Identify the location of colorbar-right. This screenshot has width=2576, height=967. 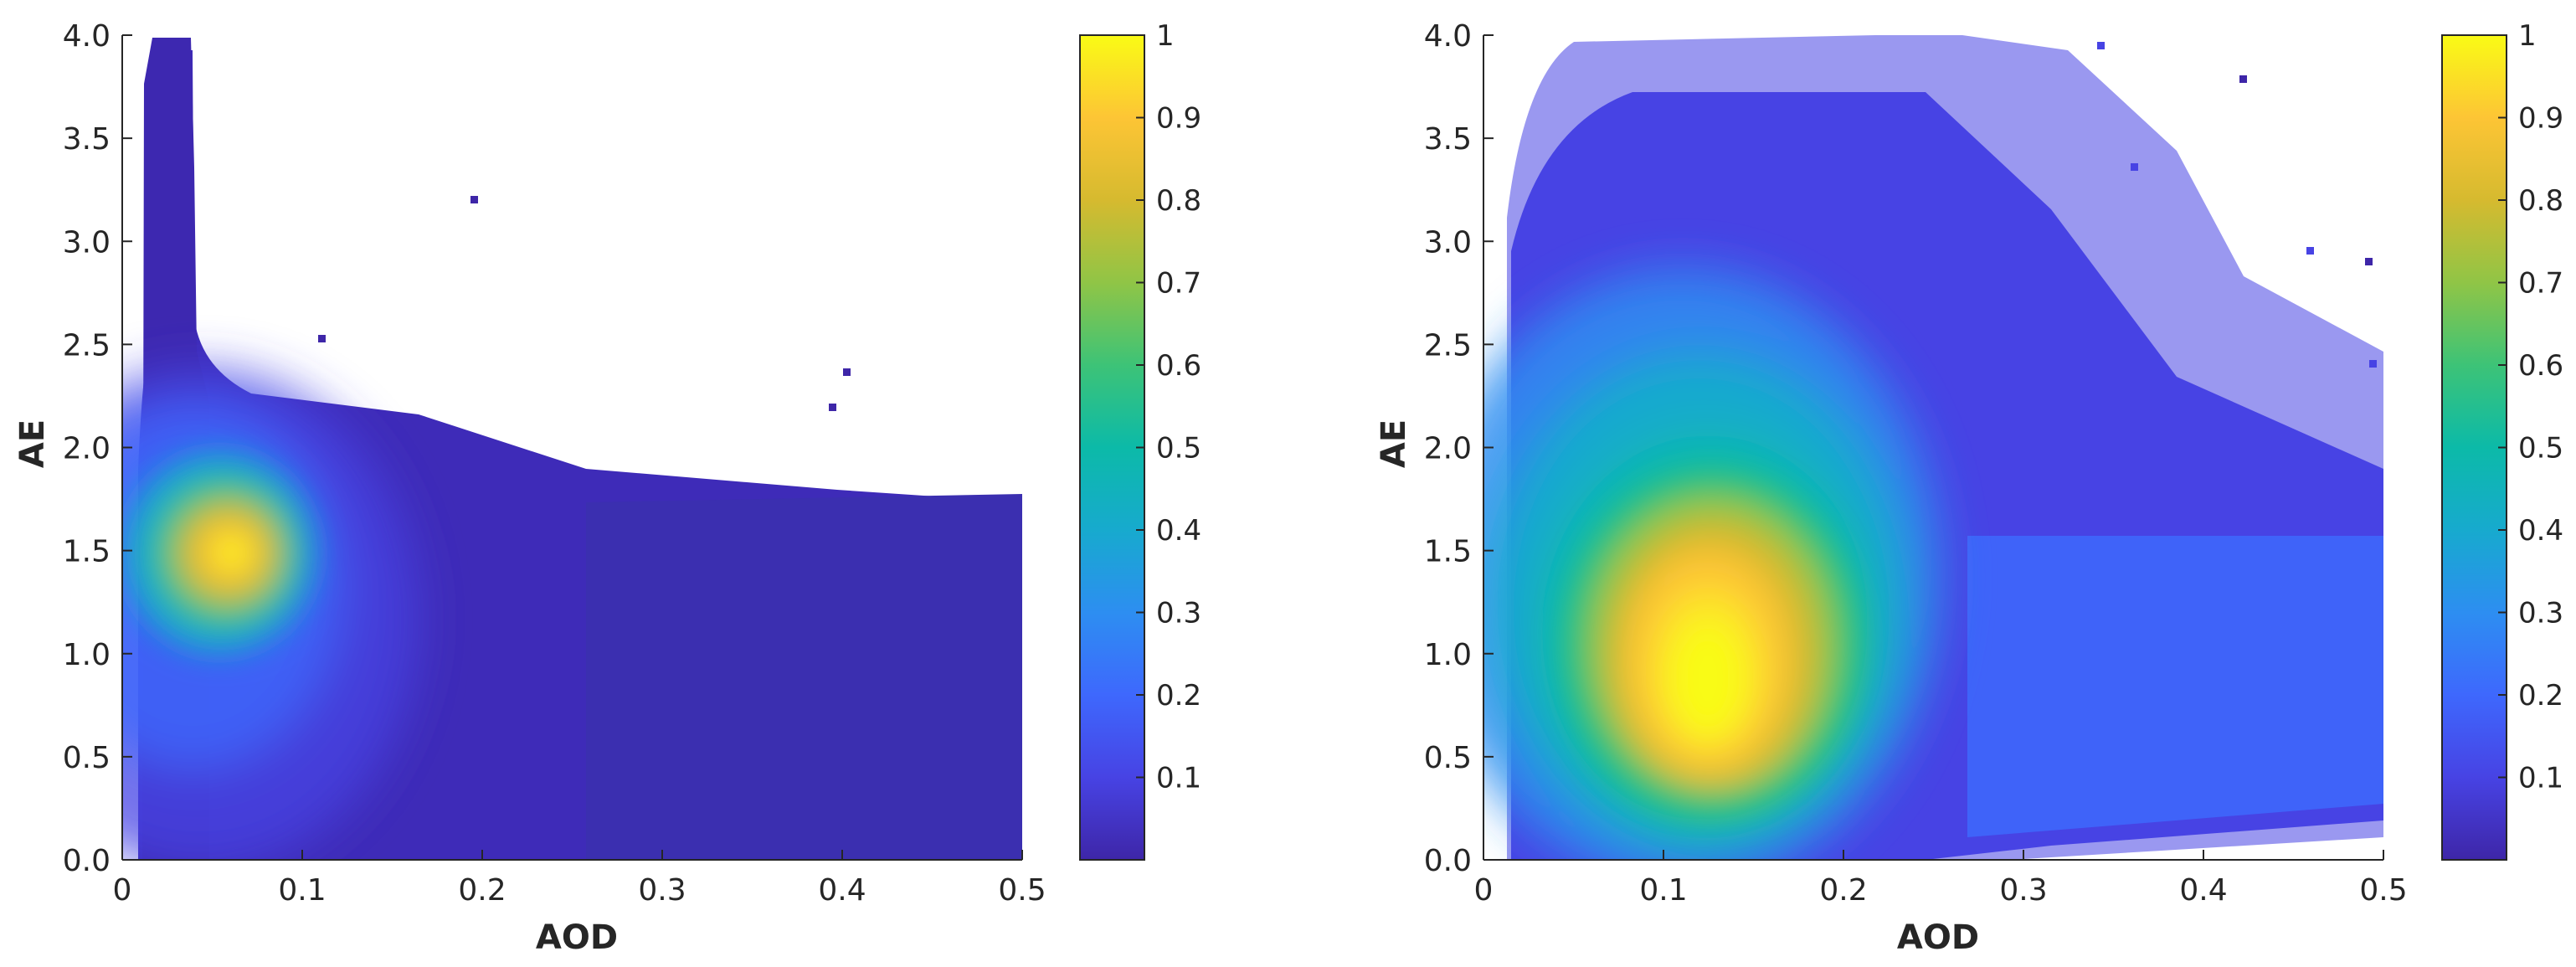
(2474, 447).